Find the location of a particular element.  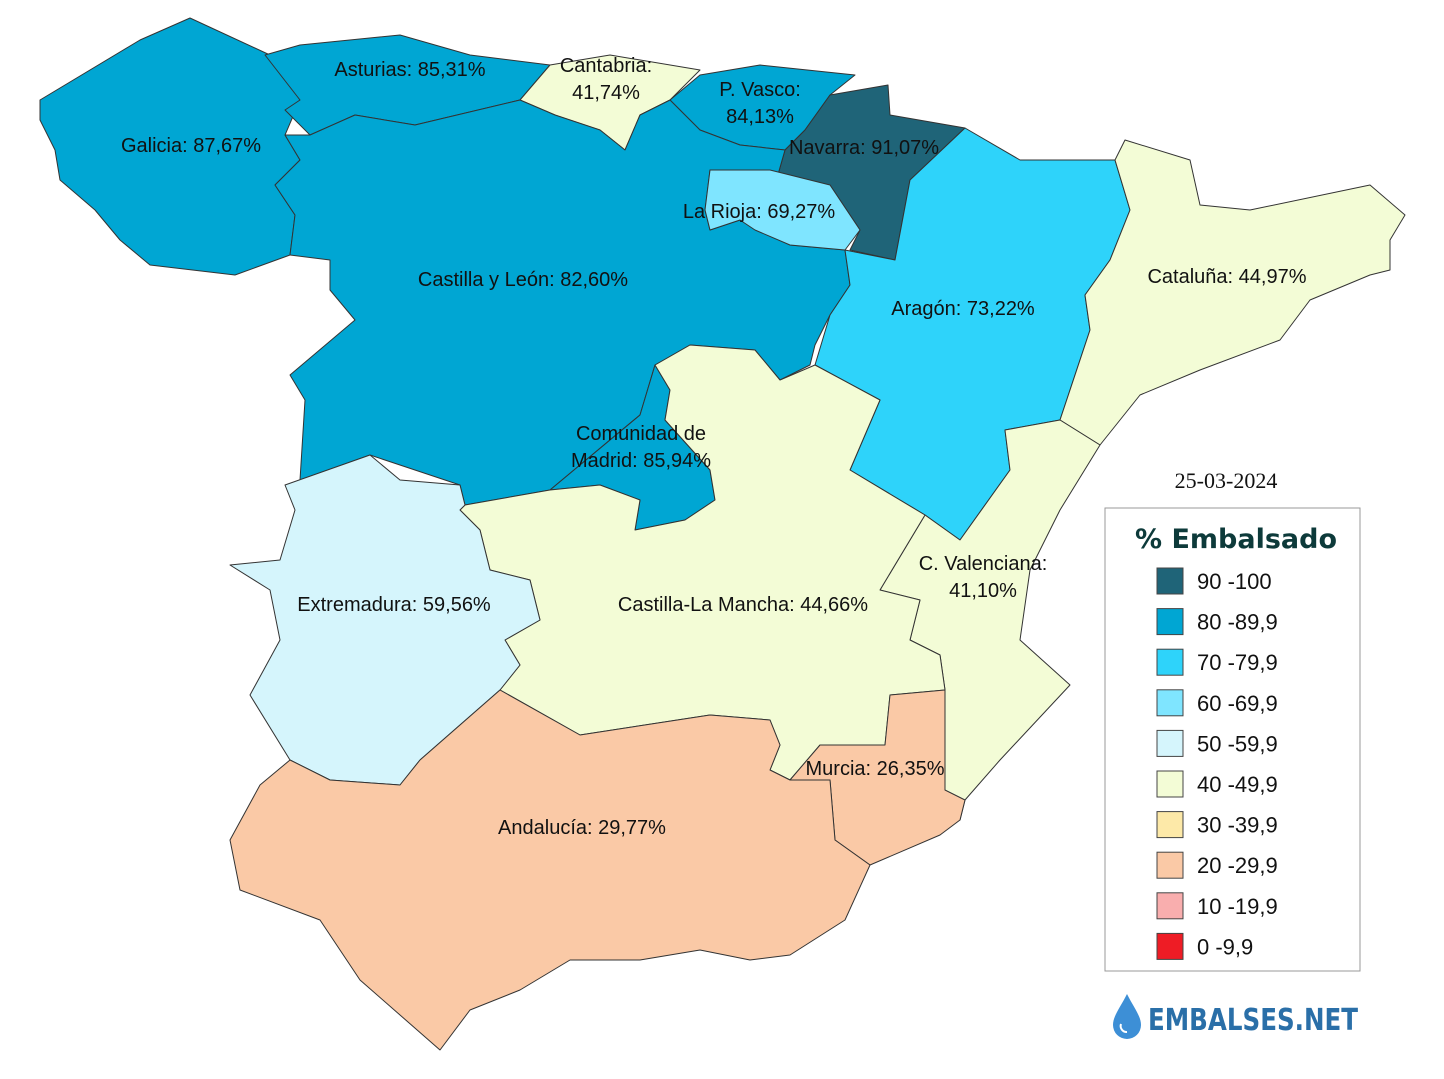

legend-label: 0 -9,9 is located at coordinates (1225, 946).